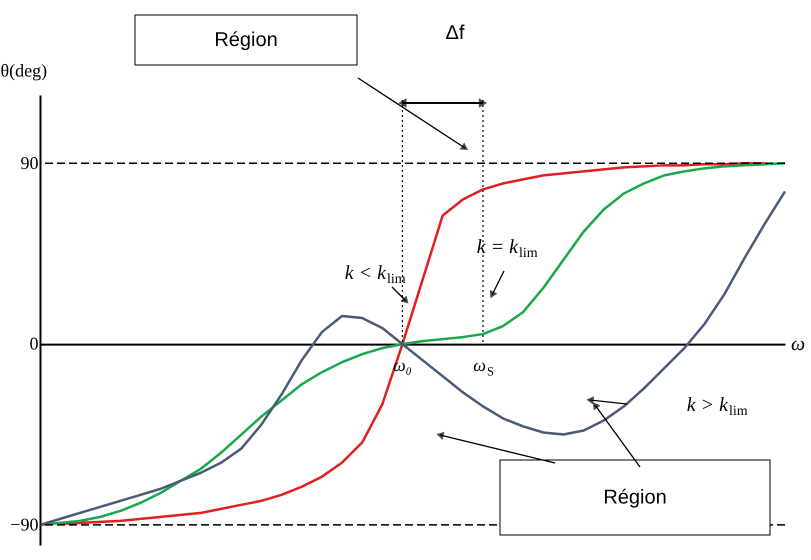 This screenshot has height=560, width=811. I want to click on text: Région, so click(246, 40).